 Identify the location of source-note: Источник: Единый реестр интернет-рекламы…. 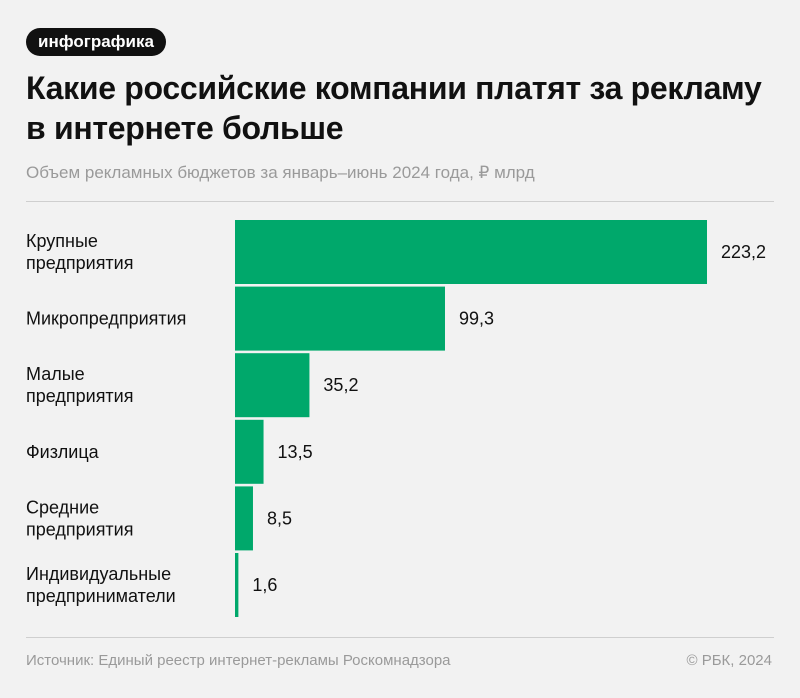
(238, 660).